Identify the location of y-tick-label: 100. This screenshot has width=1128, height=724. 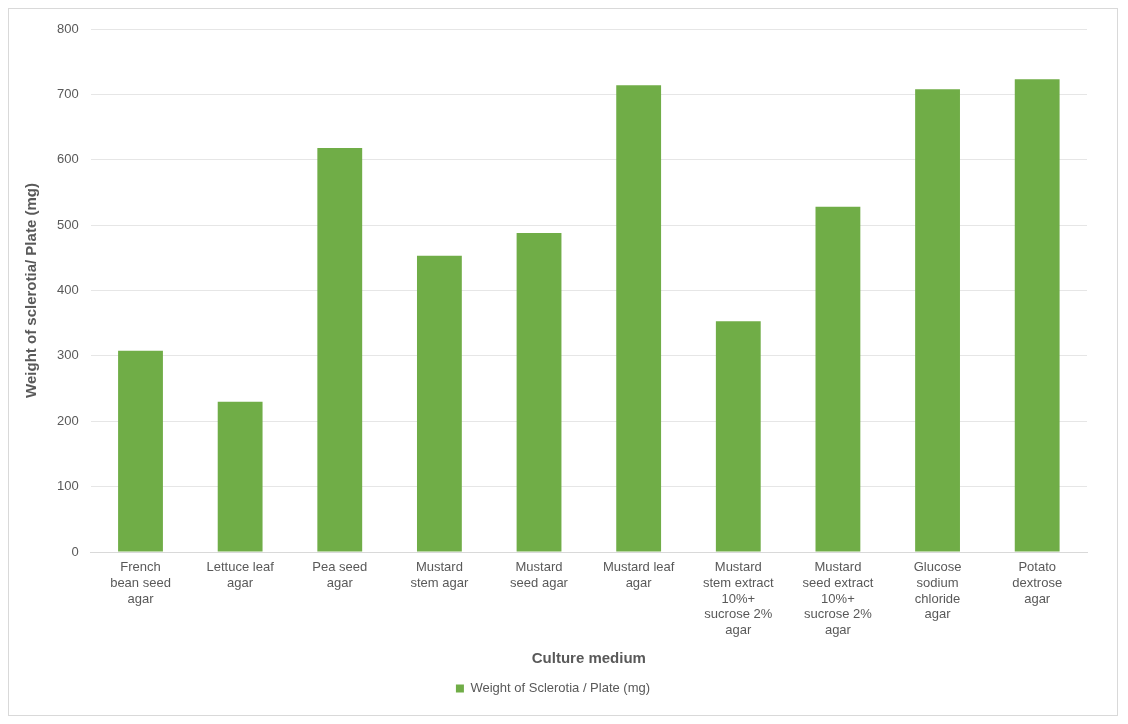
(67, 486).